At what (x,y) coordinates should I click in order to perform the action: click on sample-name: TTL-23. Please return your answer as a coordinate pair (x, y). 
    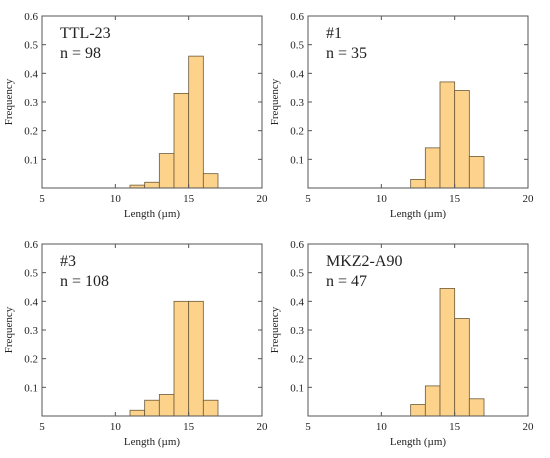
    Looking at the image, I should click on (85, 33).